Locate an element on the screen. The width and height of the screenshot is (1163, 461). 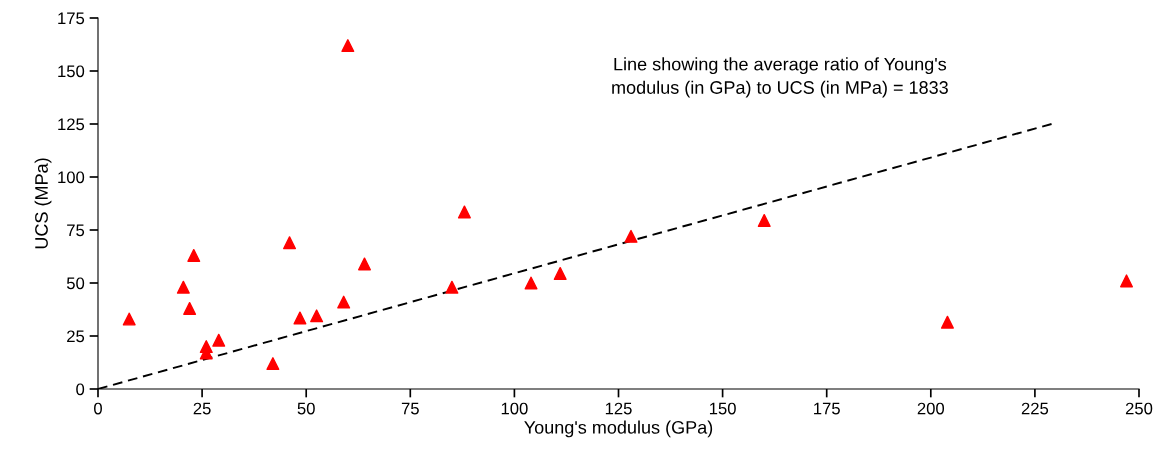
x-tick-label: 0 is located at coordinates (98, 408).